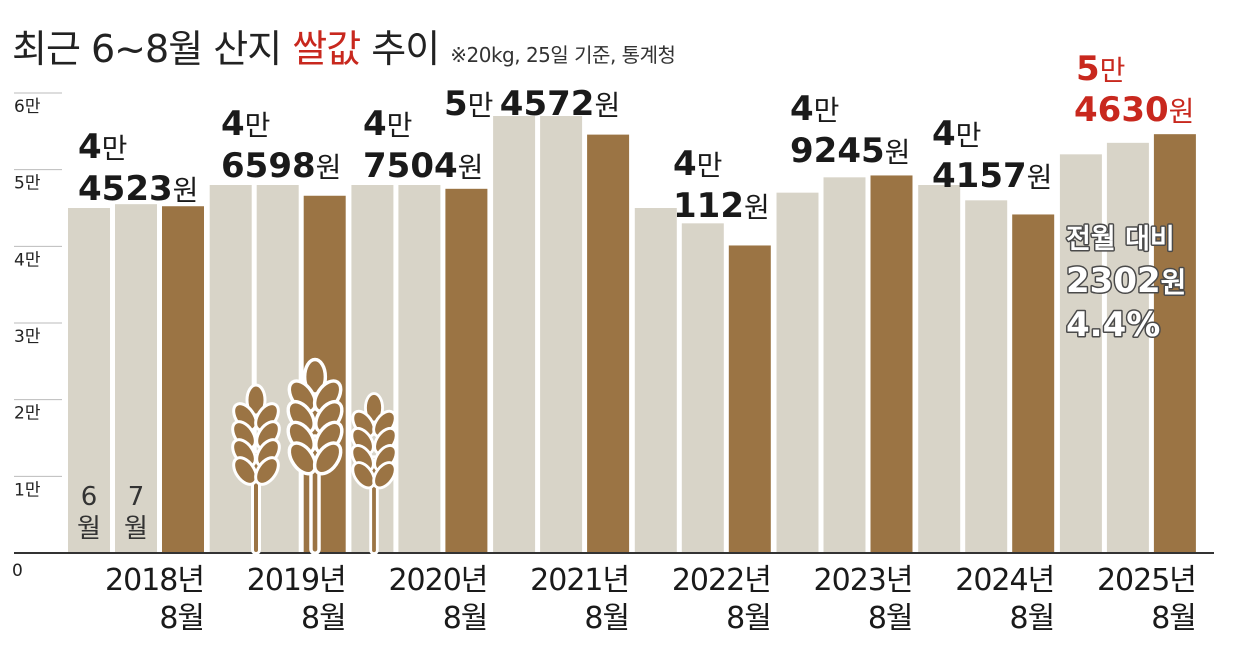 The width and height of the screenshot is (1254, 656). What do you see at coordinates (850, 151) in the screenshot?
I see `data-label-won: 9245원` at bounding box center [850, 151].